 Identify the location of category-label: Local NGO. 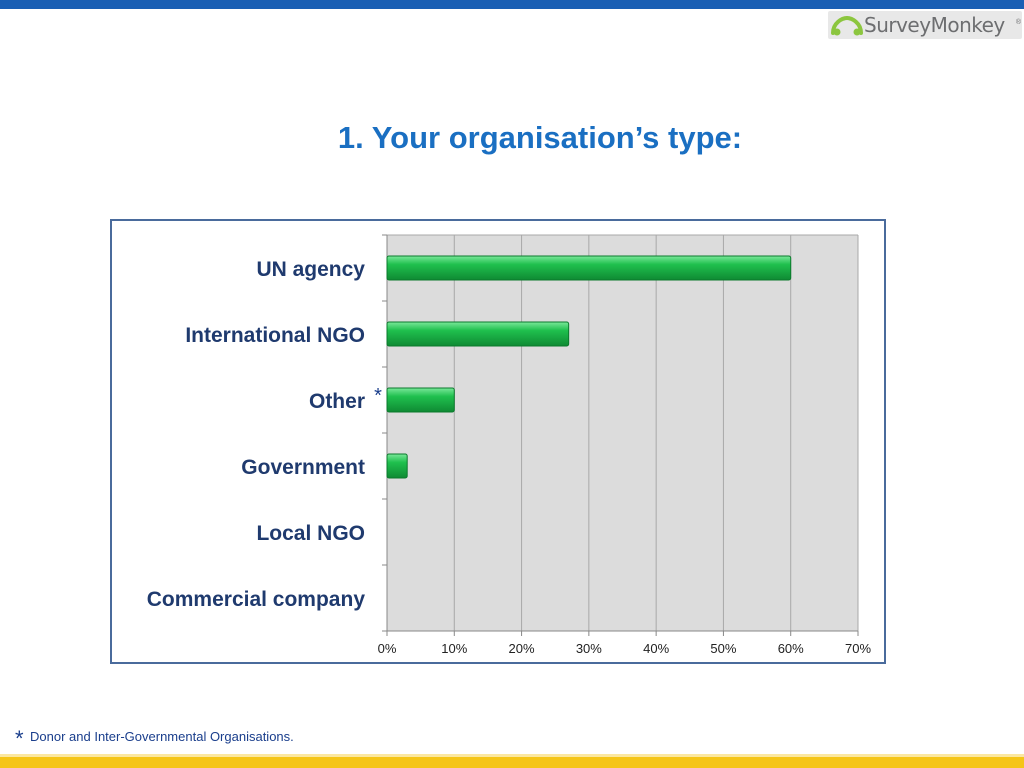
(310, 533).